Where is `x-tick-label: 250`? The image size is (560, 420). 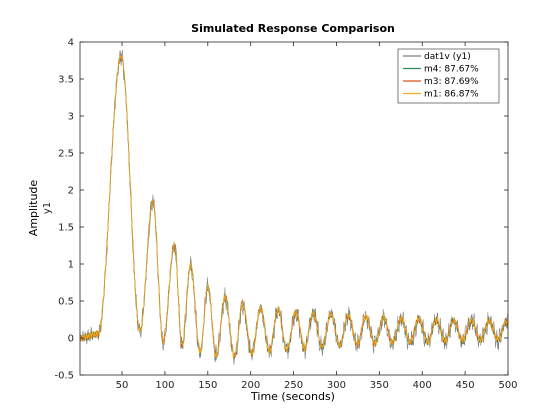
x-tick-label: 250 is located at coordinates (293, 385).